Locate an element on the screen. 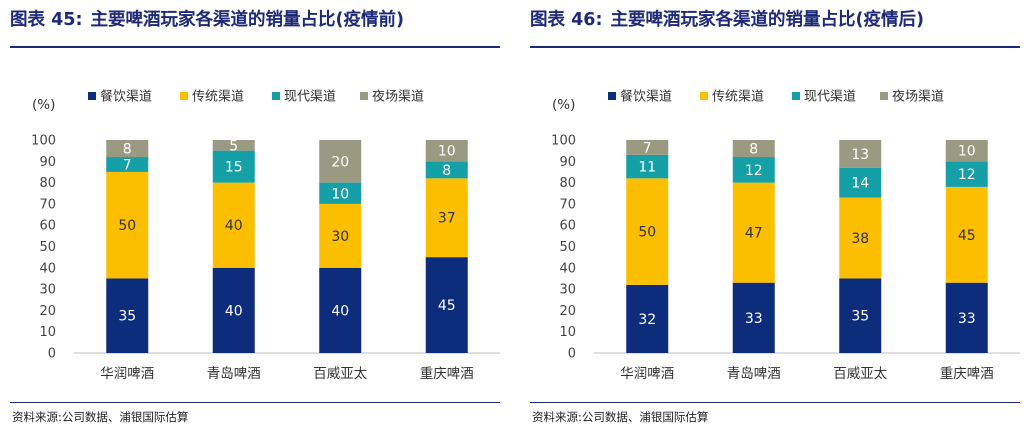 Image resolution: width=1032 pixels, height=428 pixels. data-label: 14 is located at coordinates (860, 184).